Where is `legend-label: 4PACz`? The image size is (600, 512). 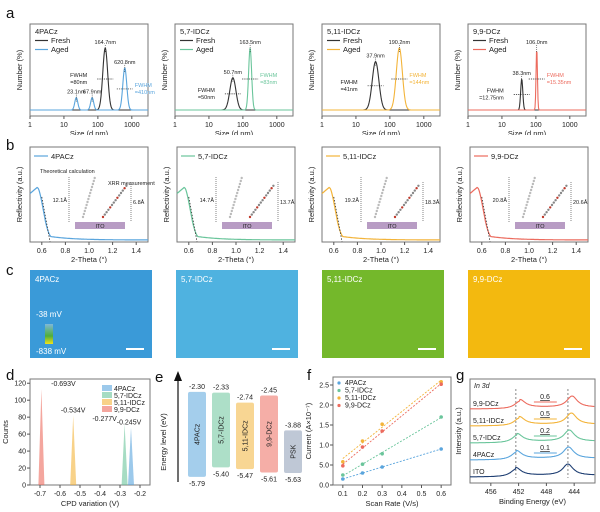
legend-label: 4PACz is located at coordinates (356, 383).